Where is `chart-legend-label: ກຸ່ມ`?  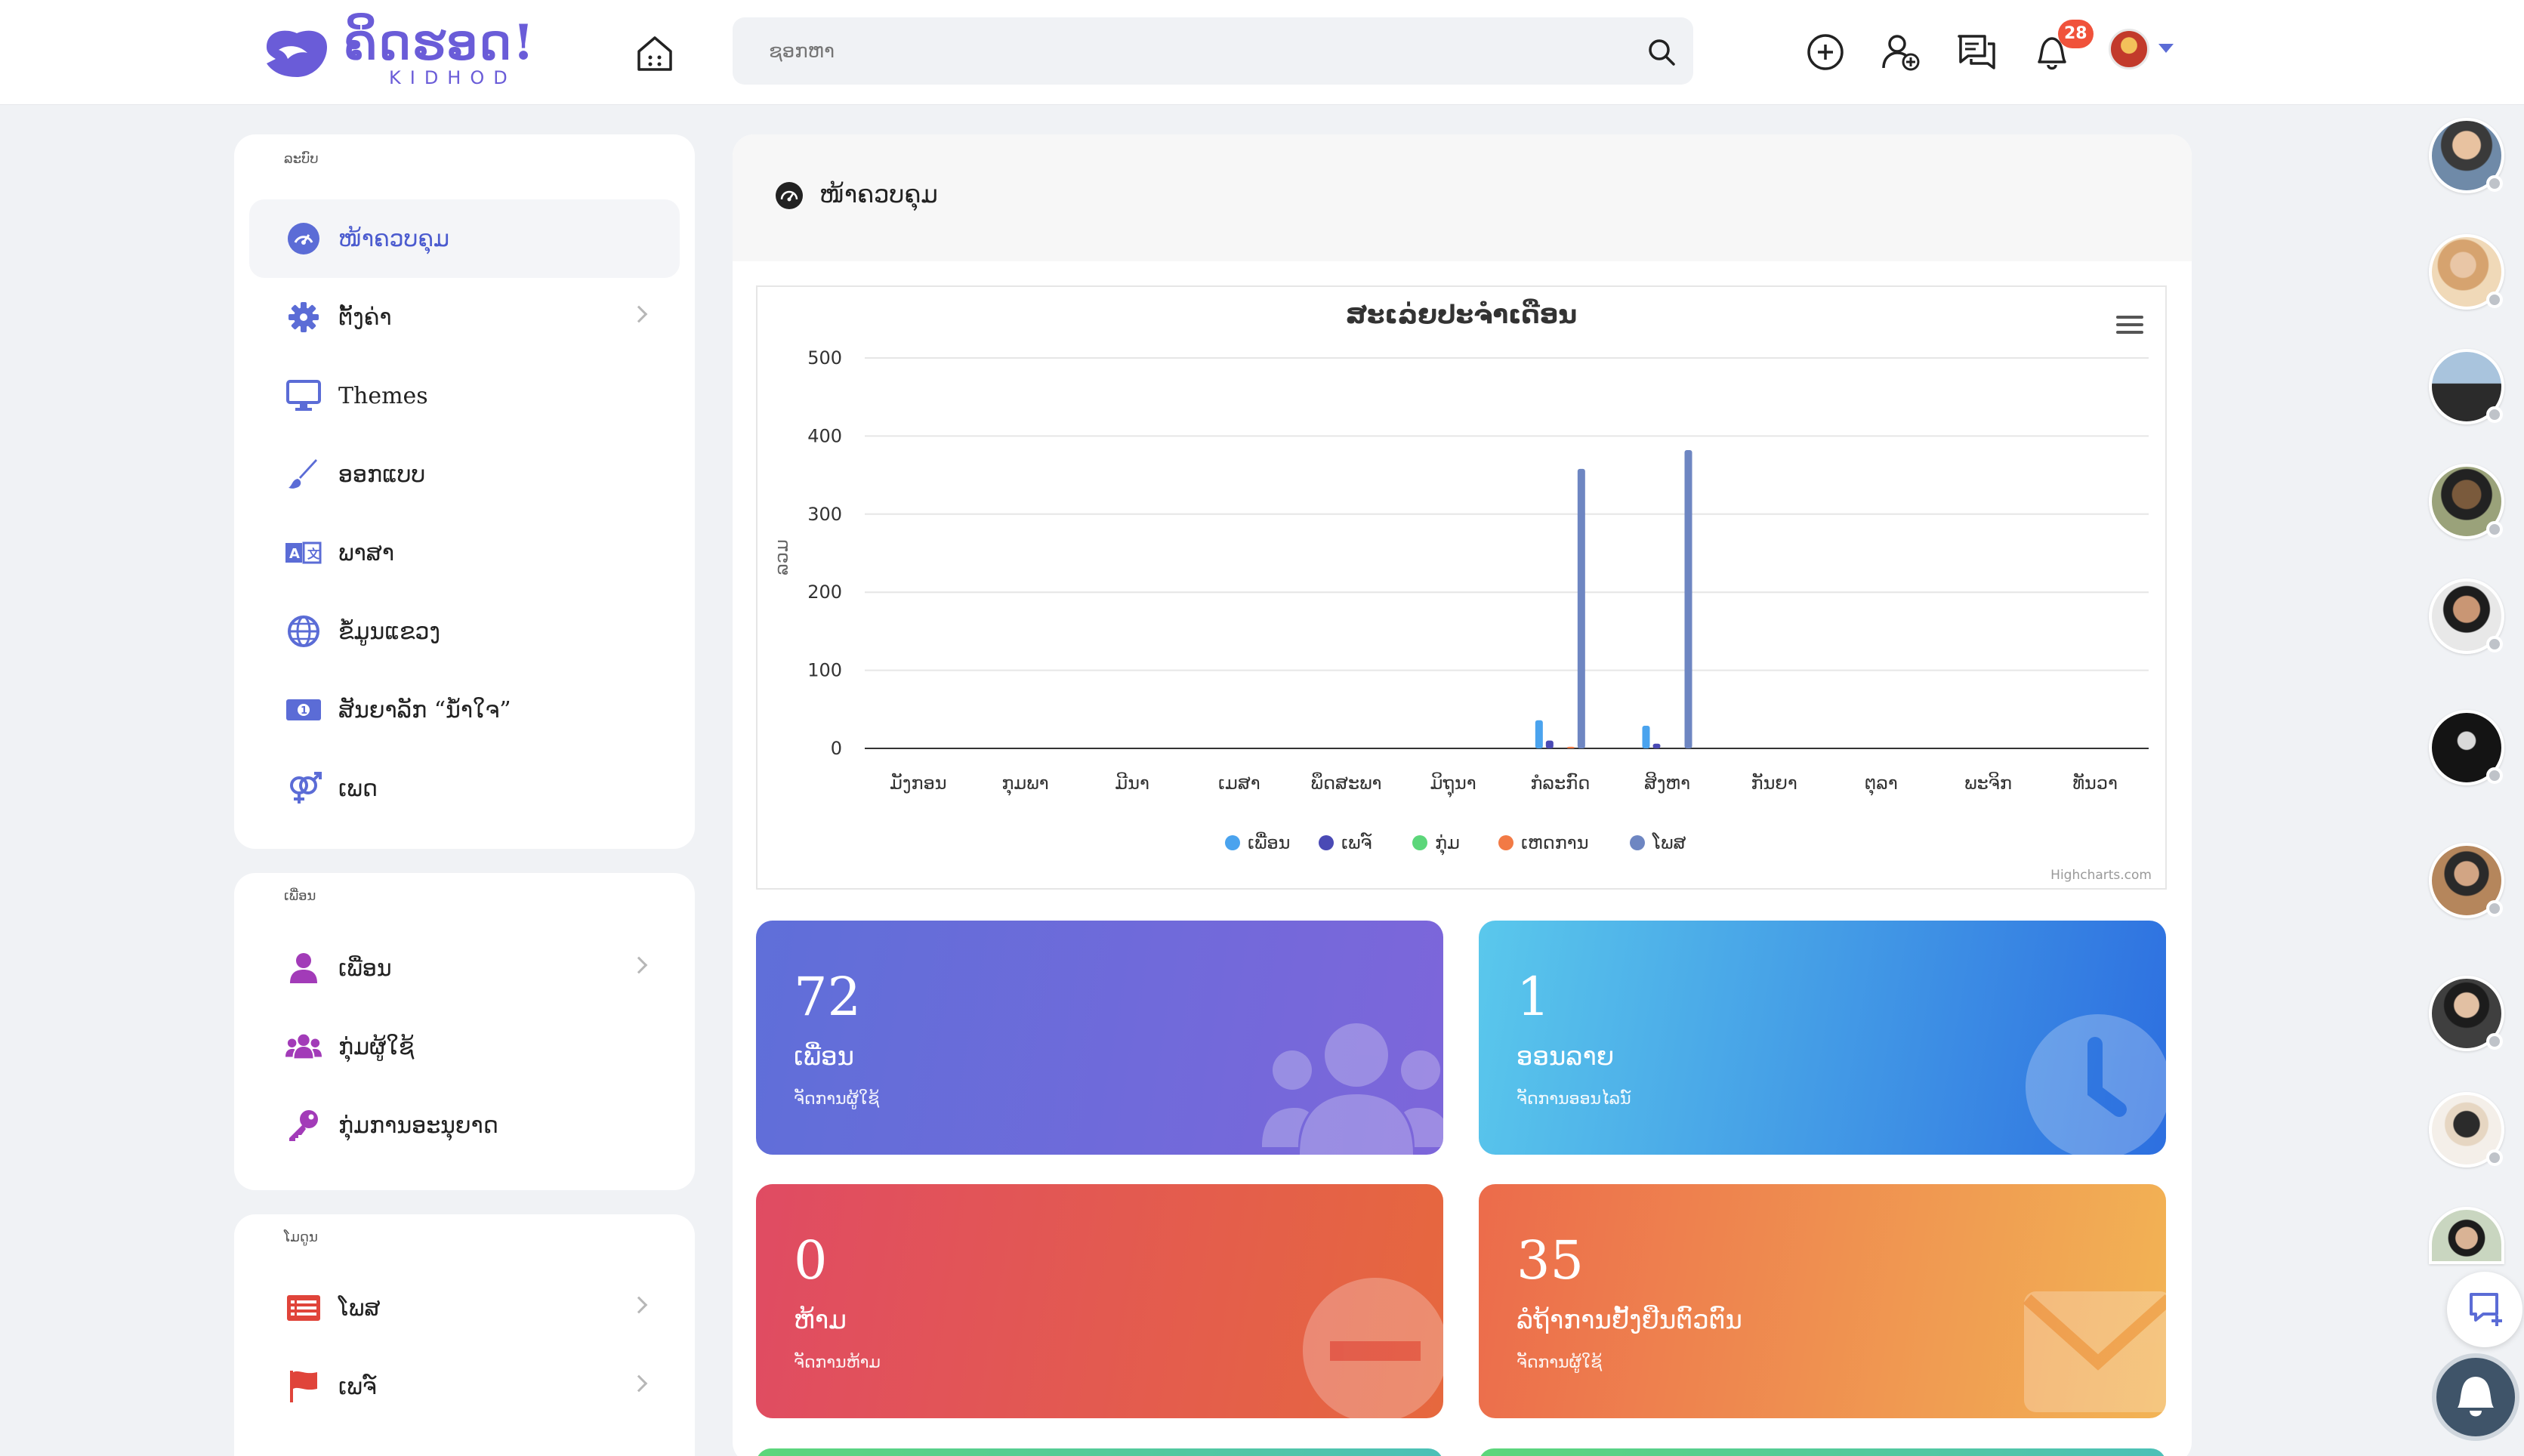
chart-legend-label: ກຸ່ມ is located at coordinates (1447, 844).